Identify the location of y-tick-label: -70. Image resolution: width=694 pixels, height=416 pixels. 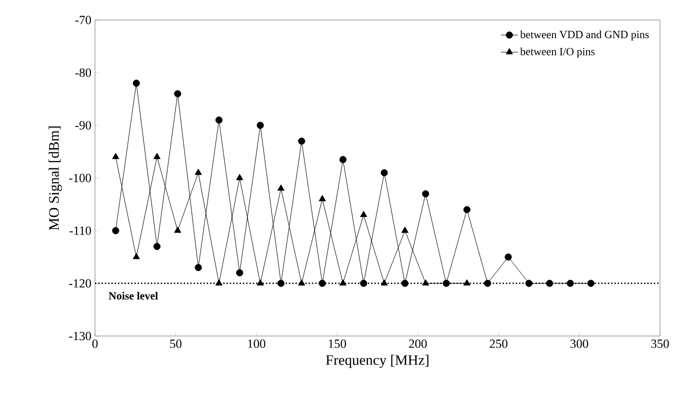
(83, 20).